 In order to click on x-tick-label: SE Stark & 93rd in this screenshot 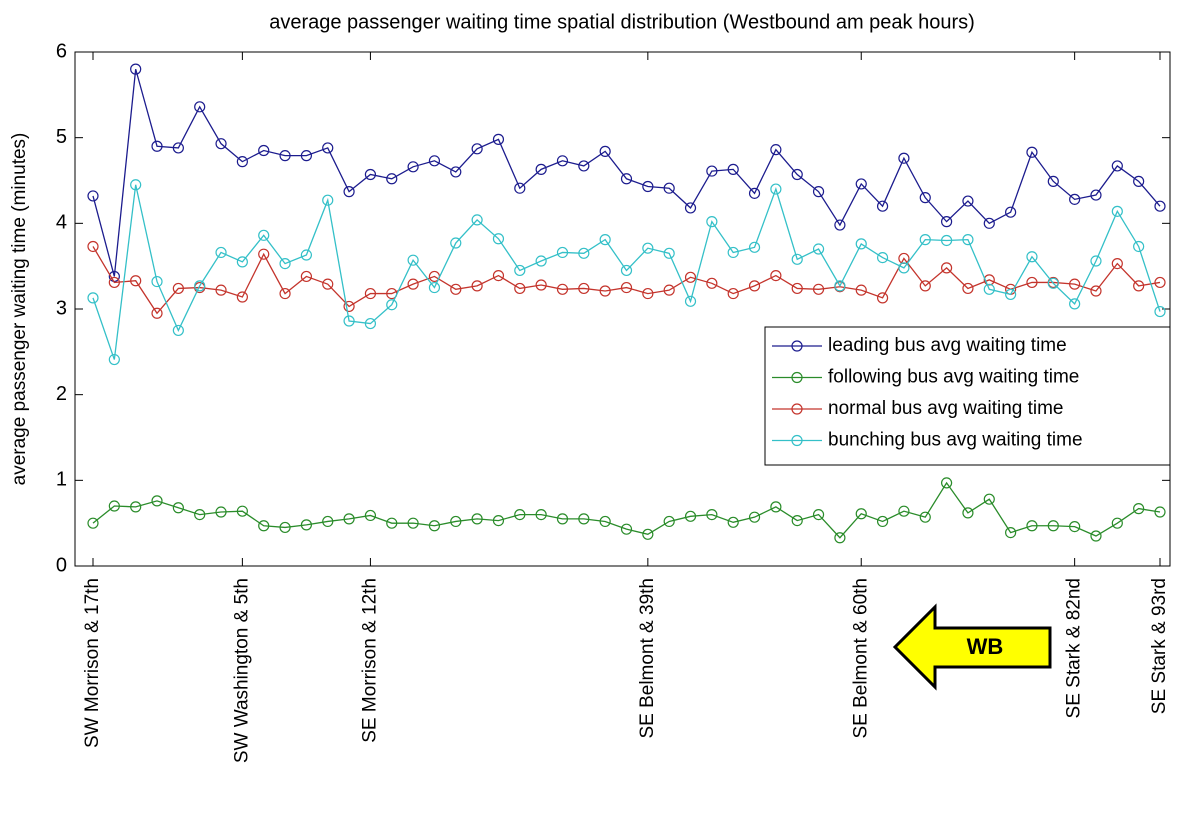, I will do `click(1159, 646)`.